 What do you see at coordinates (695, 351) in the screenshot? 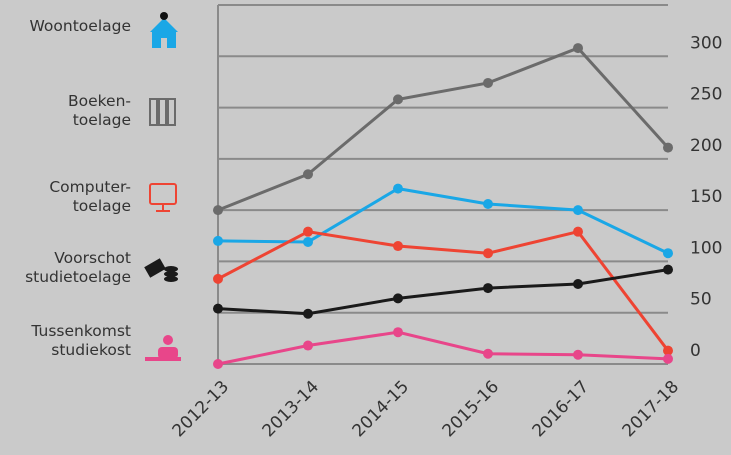
I see `y-tick-label: 0` at bounding box center [695, 351].